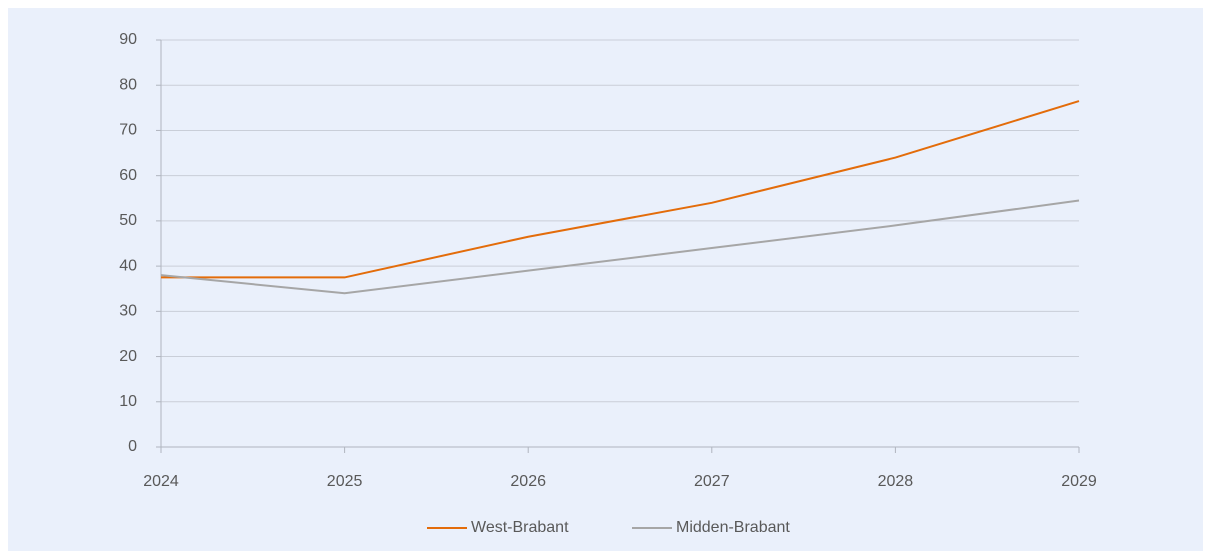  I want to click on y-tick-label: 80, so click(128, 84).